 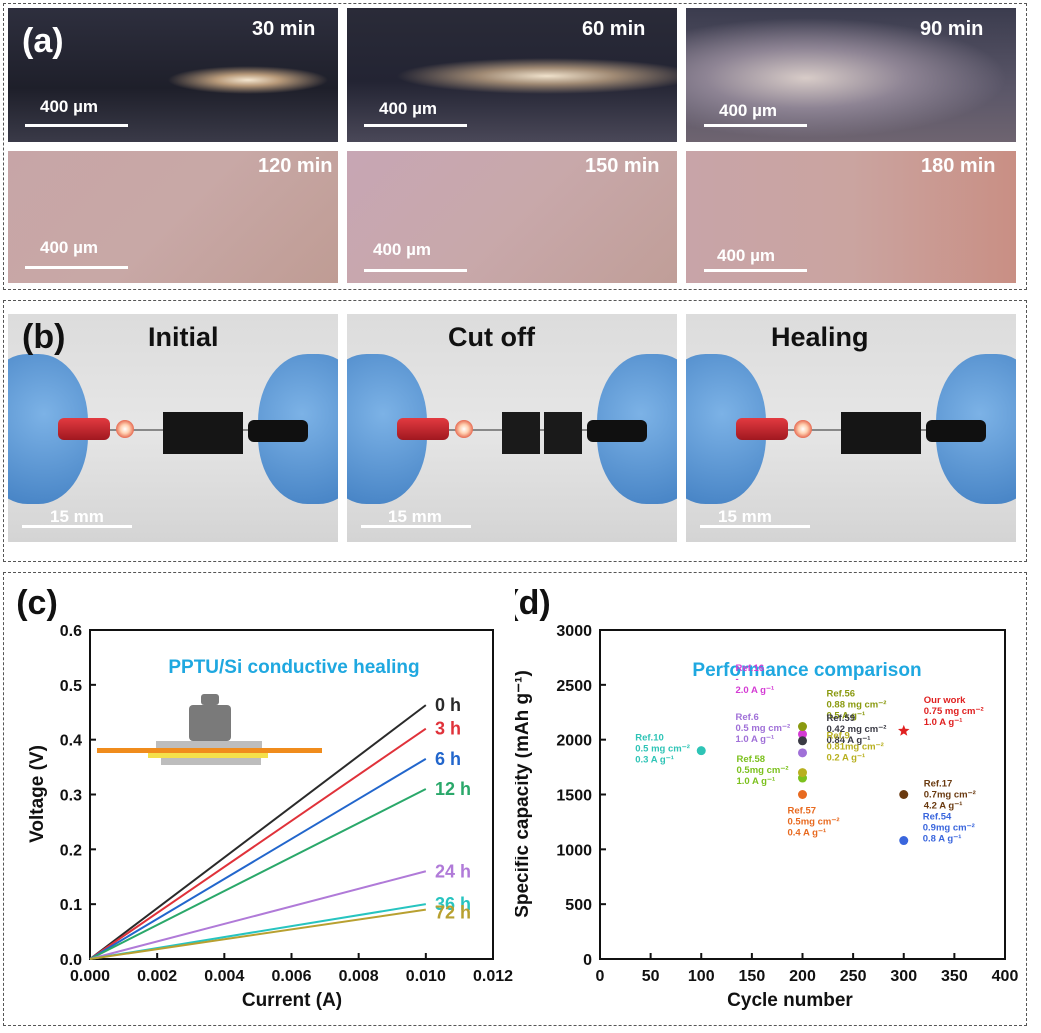 I want to click on data-point-label: 0.8 A g⁻¹, so click(x=942, y=839).